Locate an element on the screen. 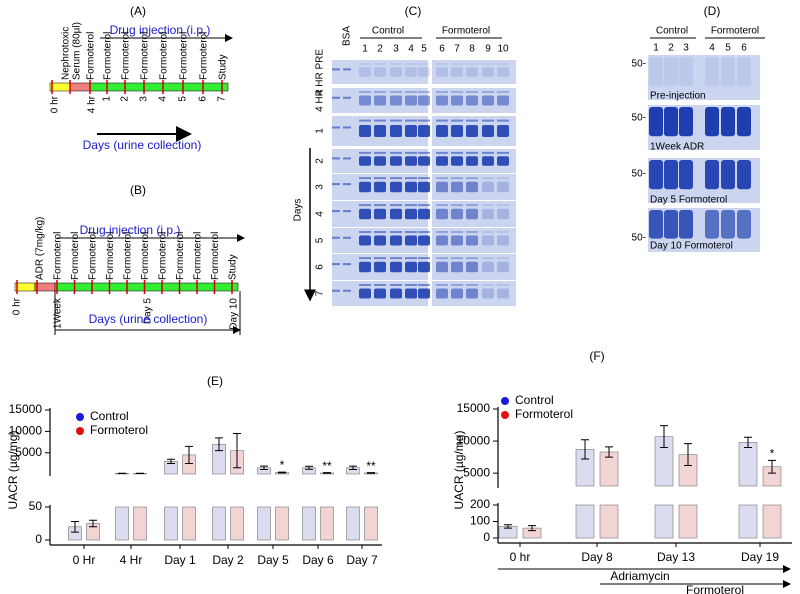 This screenshot has height=594, width=800. time-label: 0 hr is located at coordinates (55, 104).